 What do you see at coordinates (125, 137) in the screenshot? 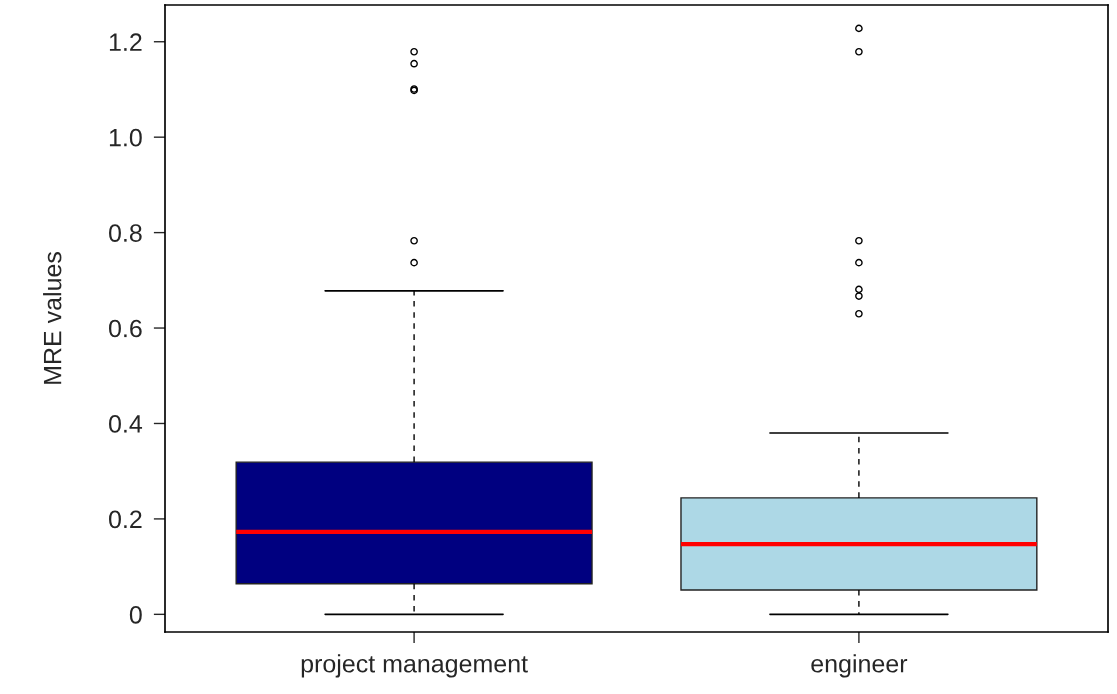
I see `y-tick-label: 1.0` at bounding box center [125, 137].